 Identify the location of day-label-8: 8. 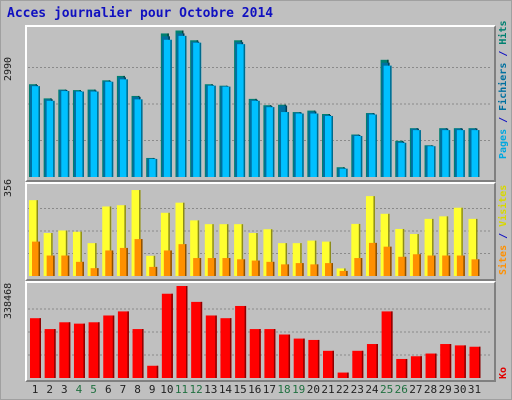
(137, 389).